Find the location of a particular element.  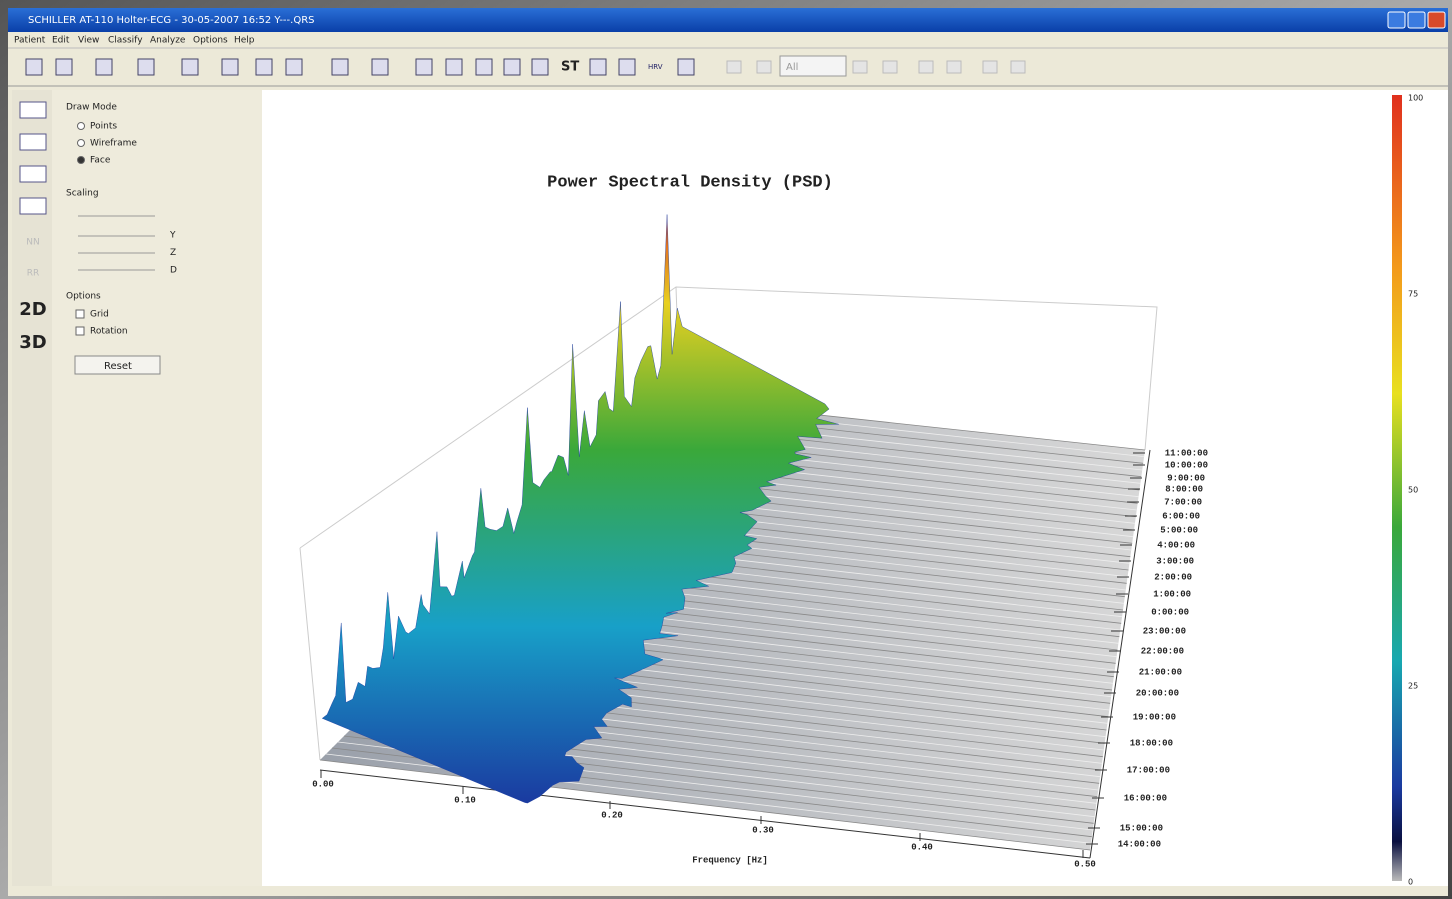

slider-label: D is located at coordinates (173, 271).